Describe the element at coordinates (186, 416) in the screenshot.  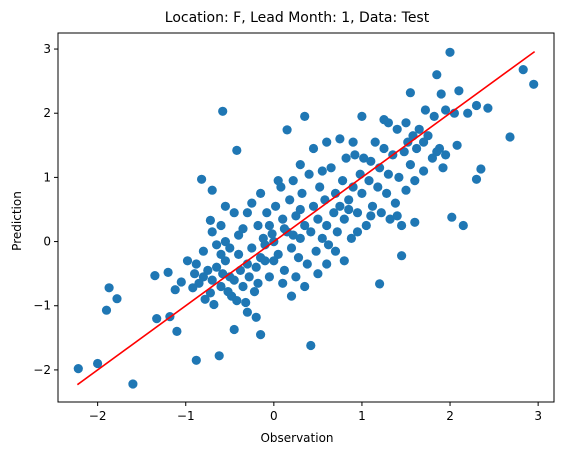
I see `x-tick-label: −1` at that location.